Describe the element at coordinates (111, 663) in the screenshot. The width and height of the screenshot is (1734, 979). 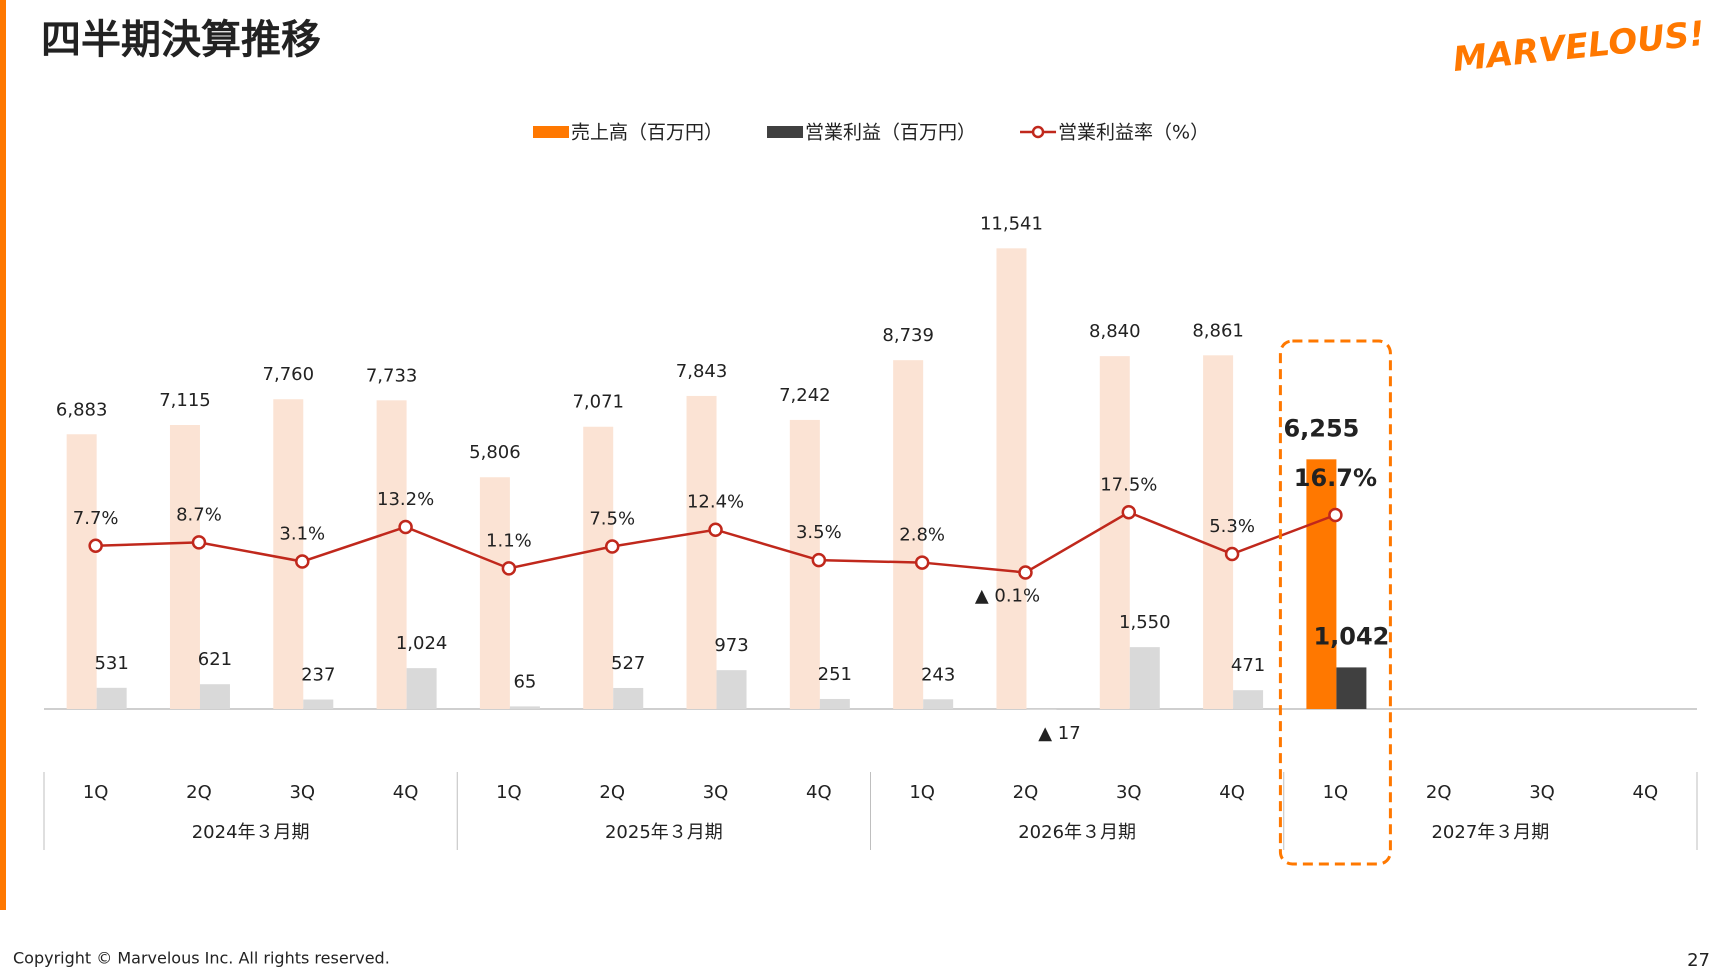
I see `value-label: 531` at that location.